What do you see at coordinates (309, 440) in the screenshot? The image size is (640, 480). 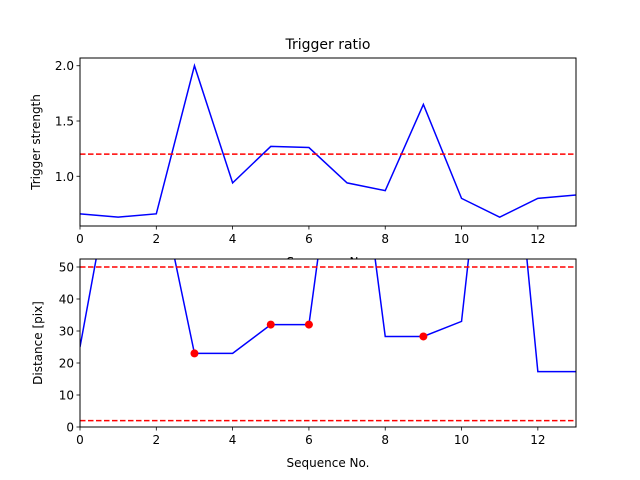 I see `bottom-xtick-label-3: 6` at bounding box center [309, 440].